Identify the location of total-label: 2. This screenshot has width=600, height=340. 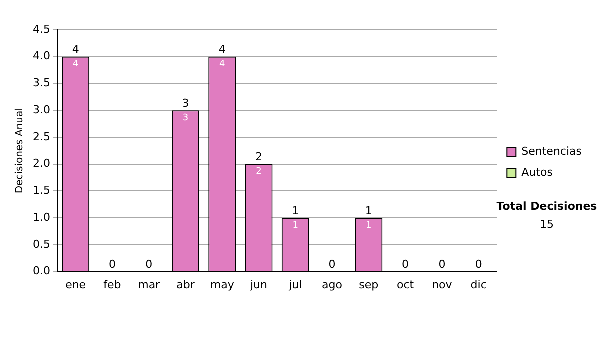
(259, 157).